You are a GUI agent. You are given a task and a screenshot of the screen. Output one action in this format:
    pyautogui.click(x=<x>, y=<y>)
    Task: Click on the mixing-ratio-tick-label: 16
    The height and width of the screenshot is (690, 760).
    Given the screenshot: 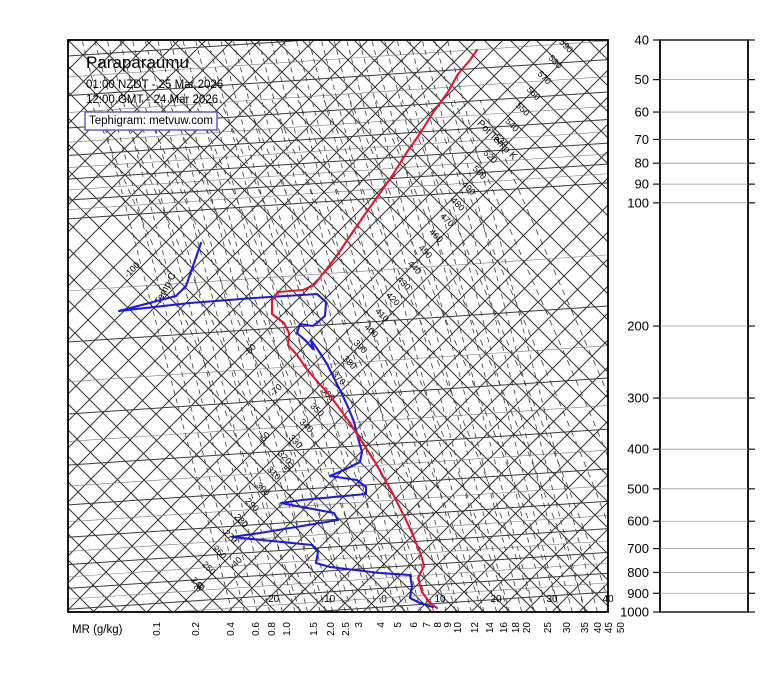 What is the action you would take?
    pyautogui.click(x=504, y=628)
    